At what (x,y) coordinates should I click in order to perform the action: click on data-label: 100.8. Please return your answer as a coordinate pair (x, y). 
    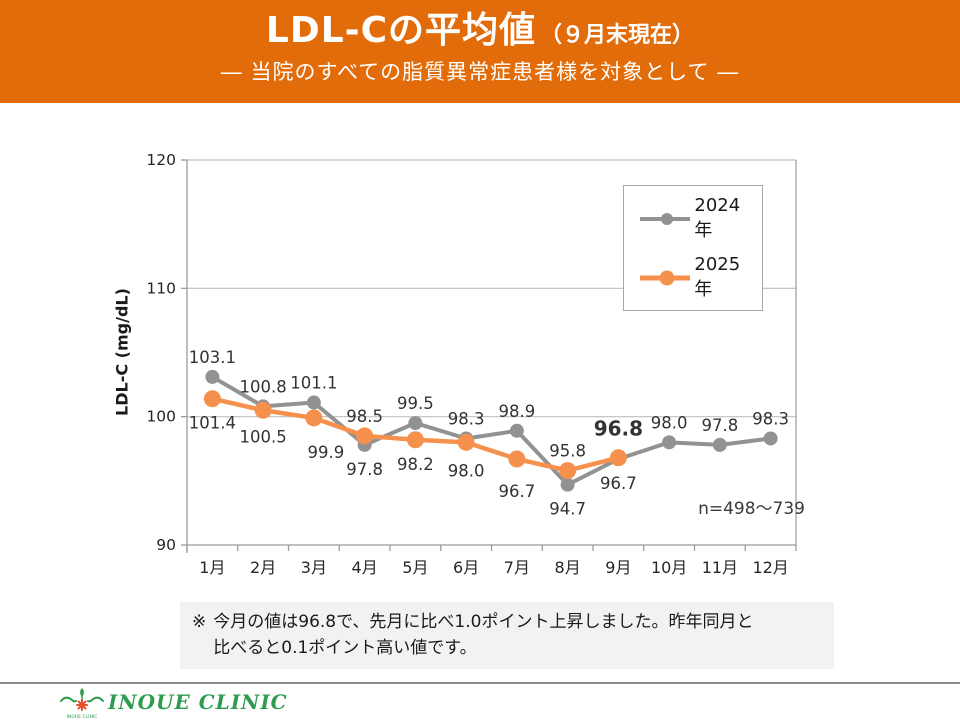
    Looking at the image, I should click on (263, 386).